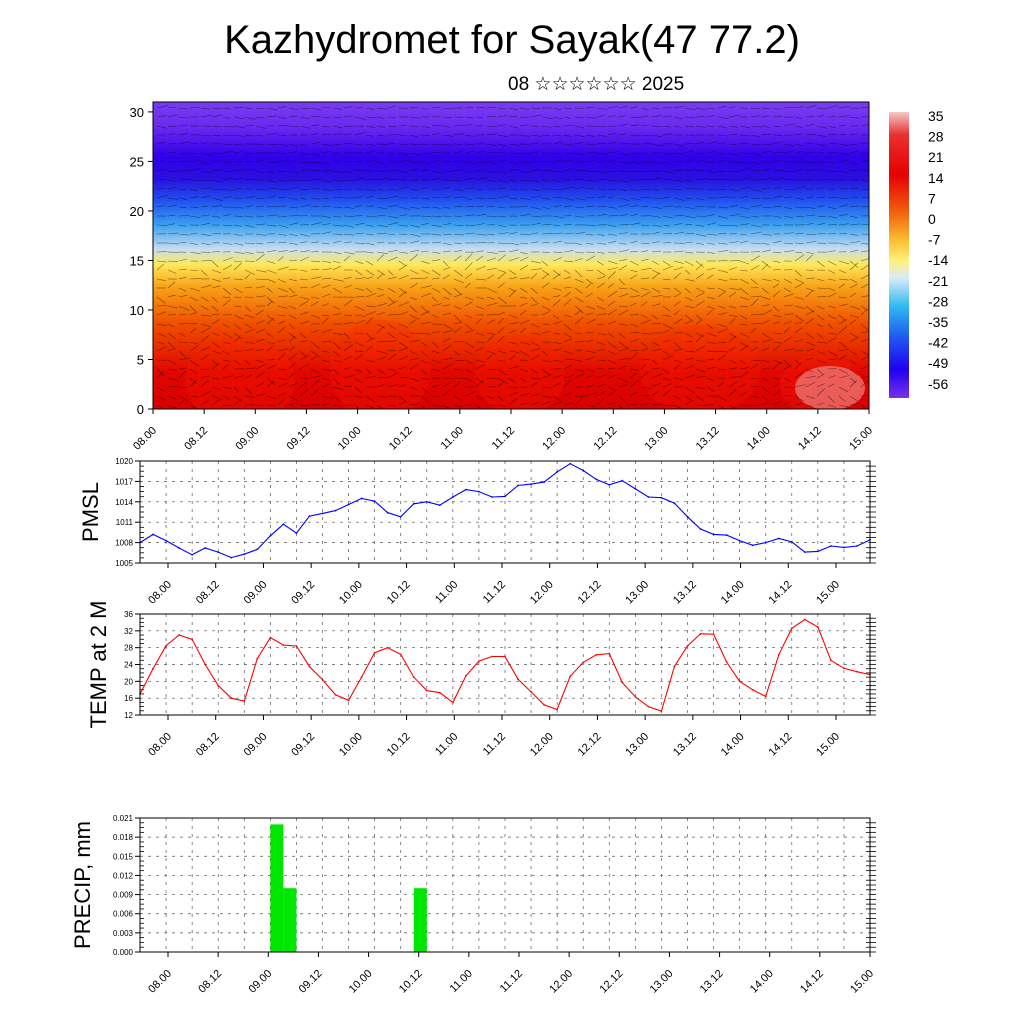  Describe the element at coordinates (452, 438) in the screenshot. I see `x-tick-label: 11.00` at that location.